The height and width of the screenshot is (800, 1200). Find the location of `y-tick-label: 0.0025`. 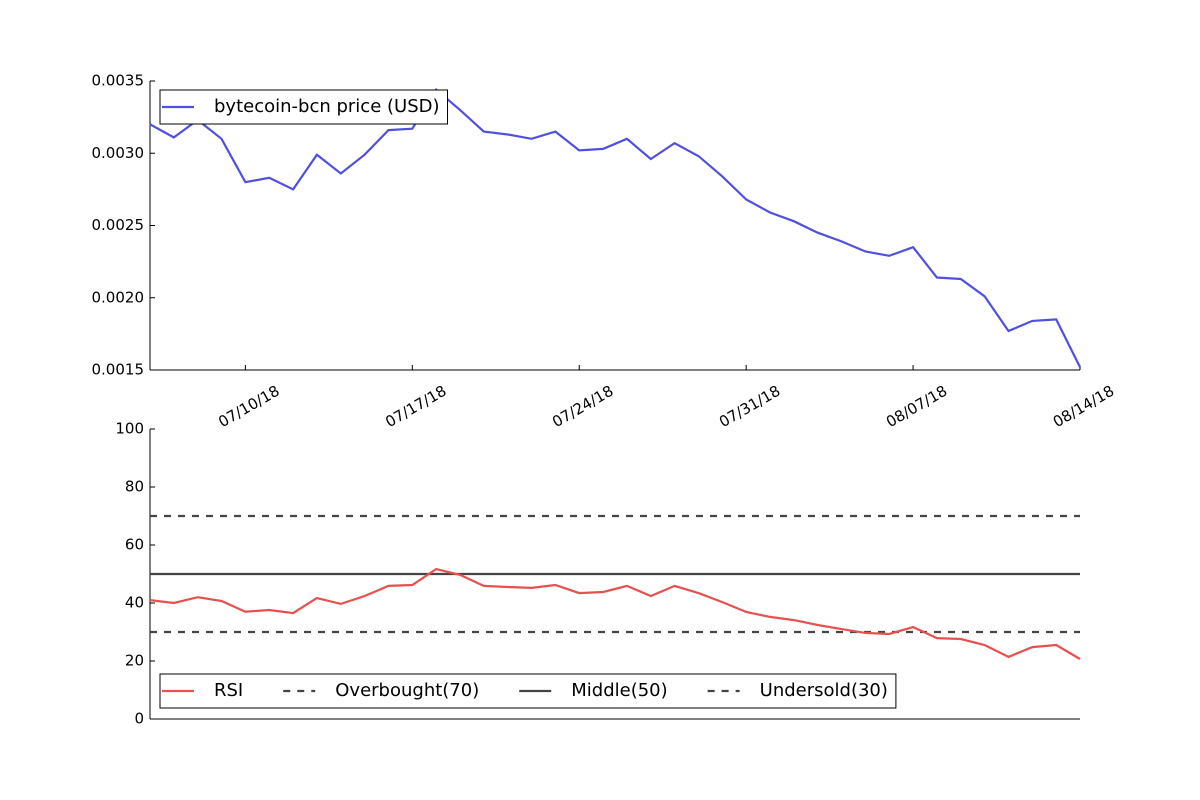

y-tick-label: 0.0025 is located at coordinates (118, 225).